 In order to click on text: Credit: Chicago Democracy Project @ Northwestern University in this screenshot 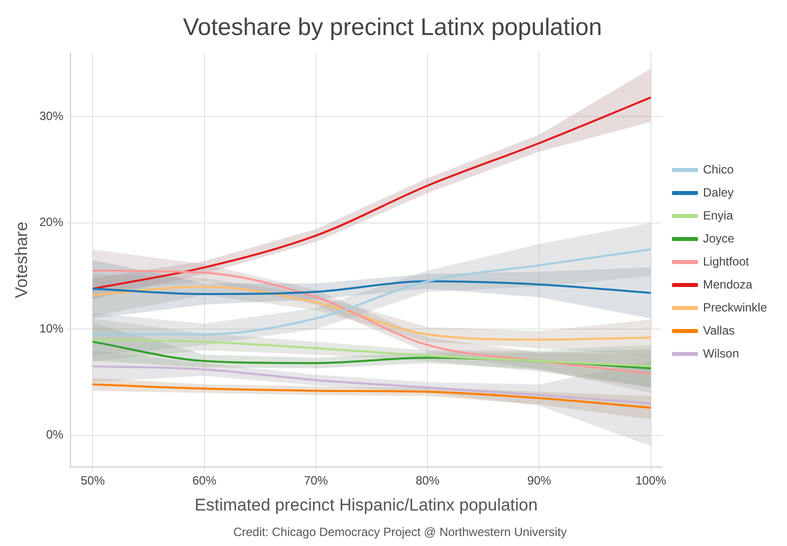, I will do `click(400, 532)`.